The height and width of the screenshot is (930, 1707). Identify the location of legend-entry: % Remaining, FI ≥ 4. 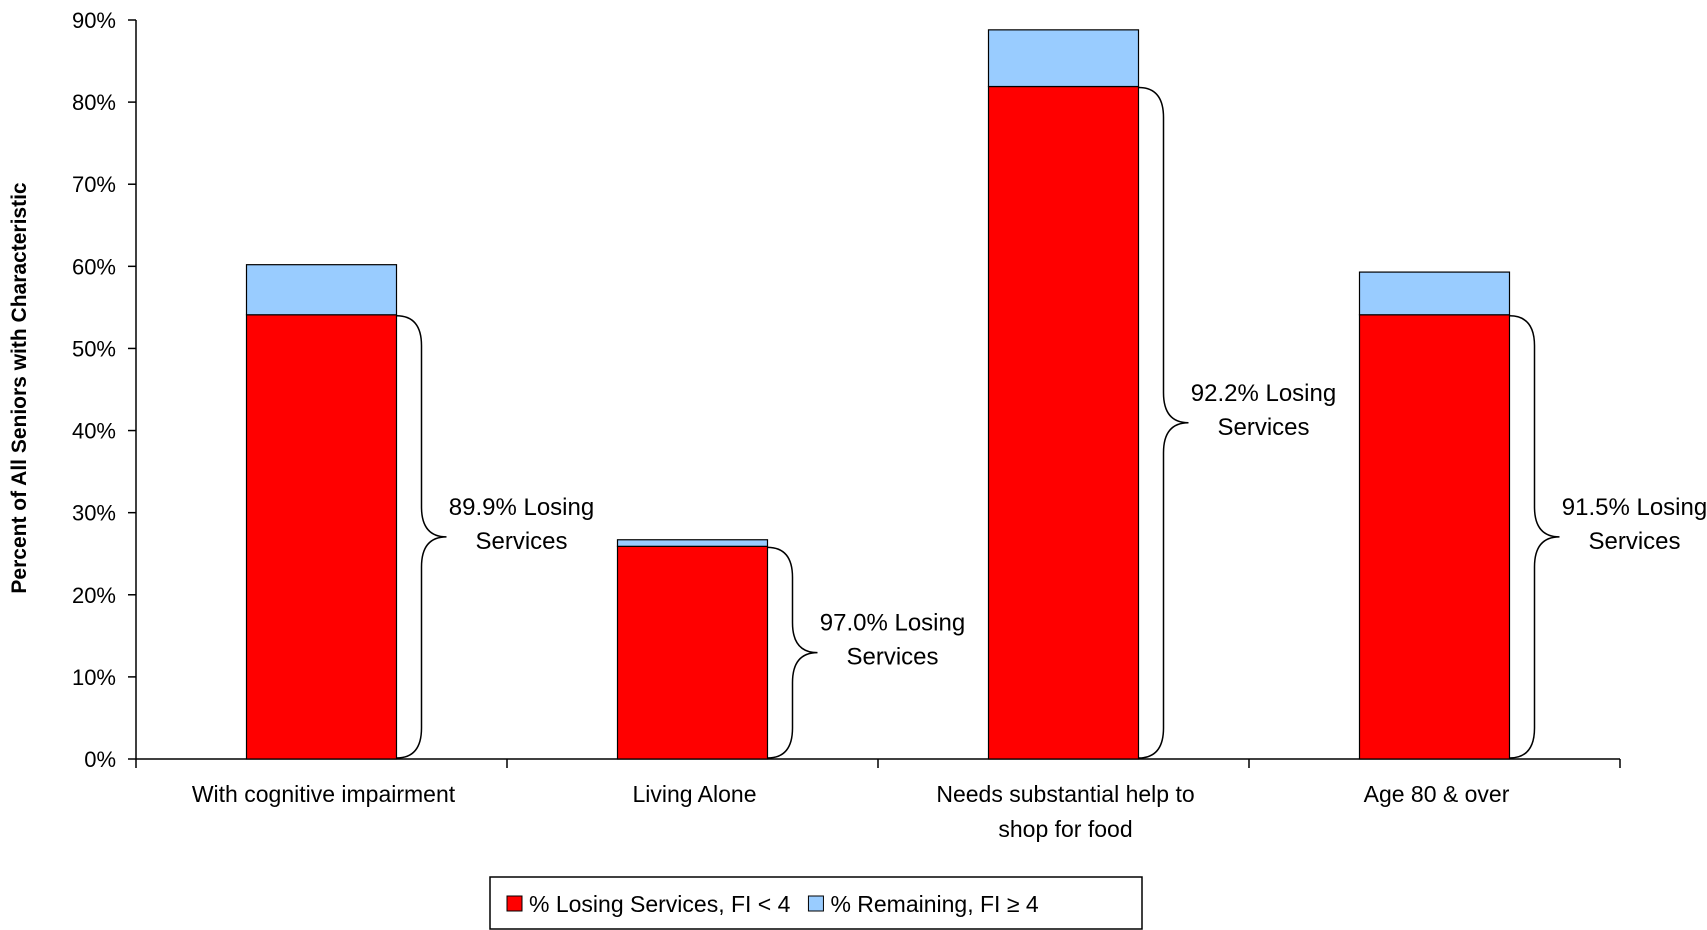
(934, 904).